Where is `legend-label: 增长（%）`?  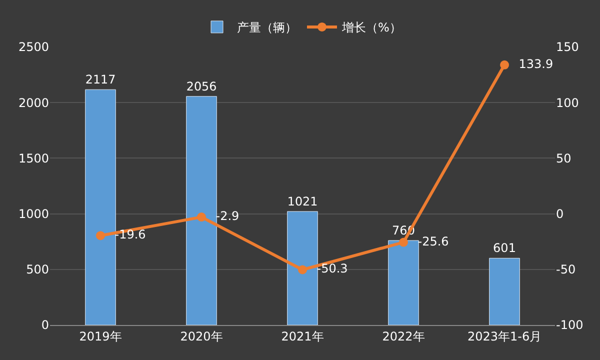 legend-label: 增长（%） is located at coordinates (371, 27).